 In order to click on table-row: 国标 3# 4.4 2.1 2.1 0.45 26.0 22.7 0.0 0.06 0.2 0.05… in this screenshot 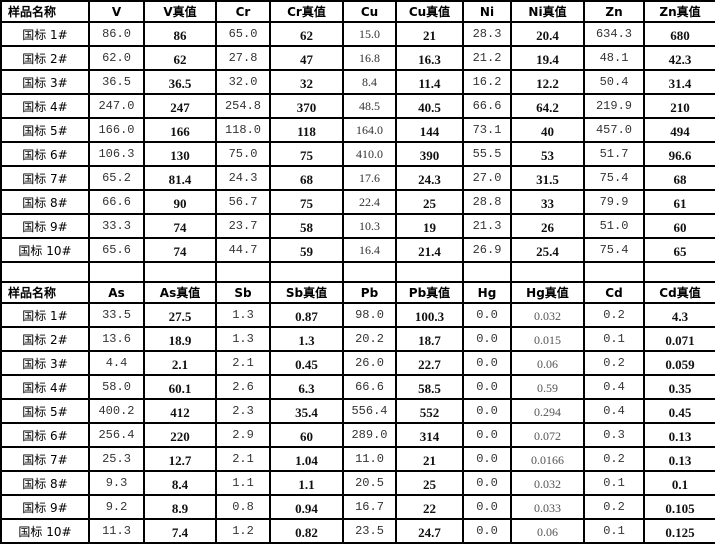, I will do `click(357, 363)`.